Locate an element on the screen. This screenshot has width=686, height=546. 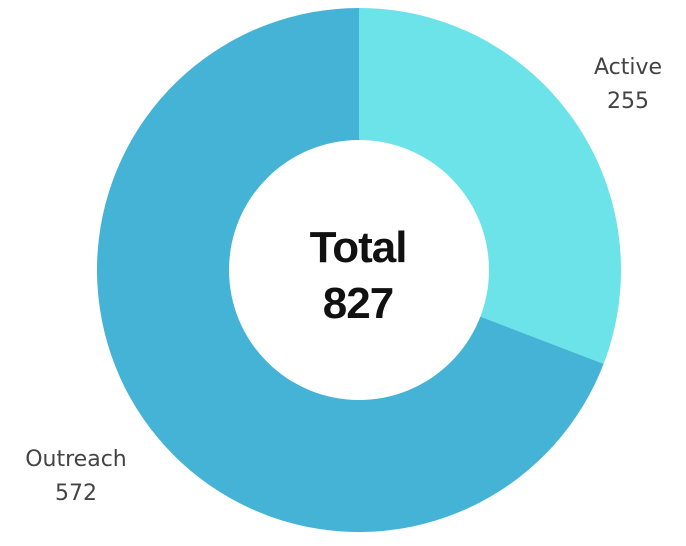
slice-value-active: 255 is located at coordinates (628, 101).